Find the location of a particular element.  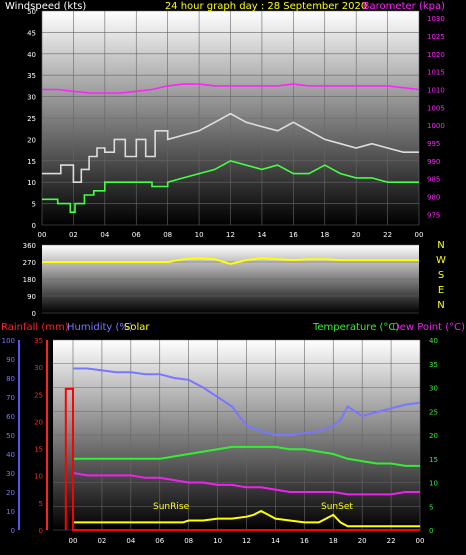

rain-tick-label: 10 is located at coordinates (38, 477).